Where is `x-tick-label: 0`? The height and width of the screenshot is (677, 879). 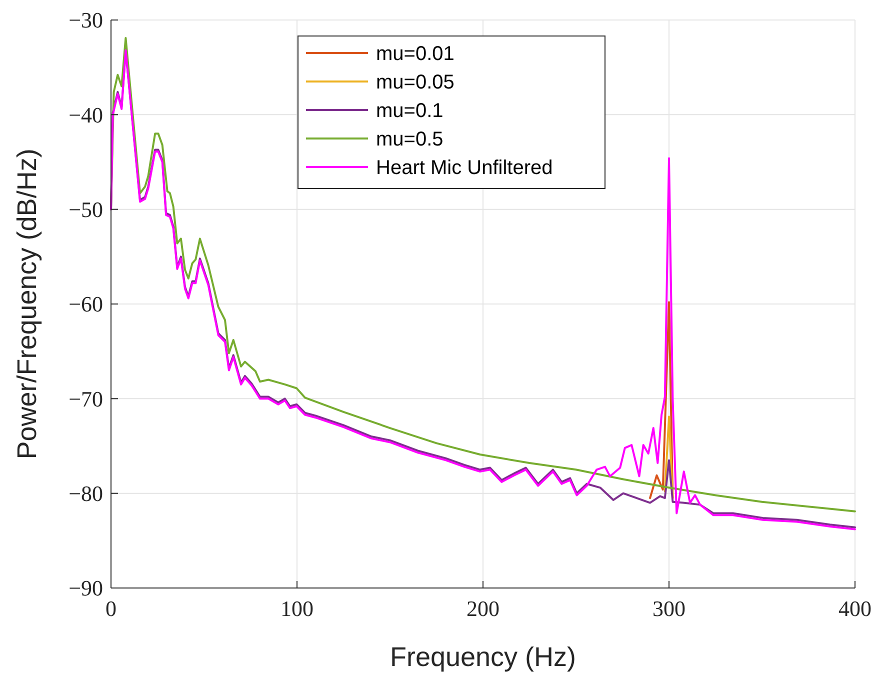 x-tick-label: 0 is located at coordinates (111, 608).